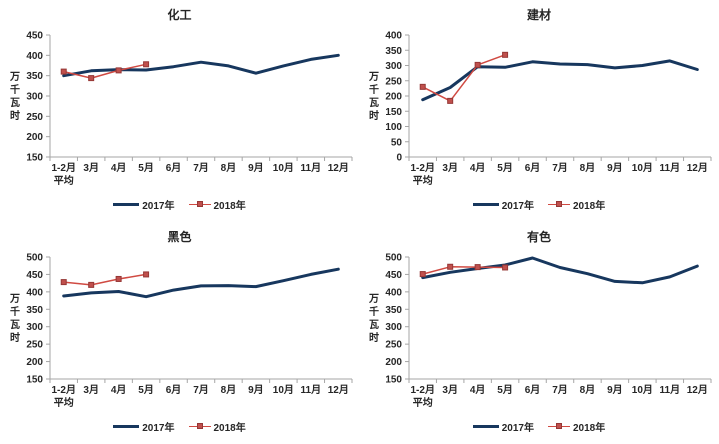 Image resolution: width=719 pixels, height=444 pixels. What do you see at coordinates (393, 81) in the screenshot?
I see `y-tick-label: 250` at bounding box center [393, 81].